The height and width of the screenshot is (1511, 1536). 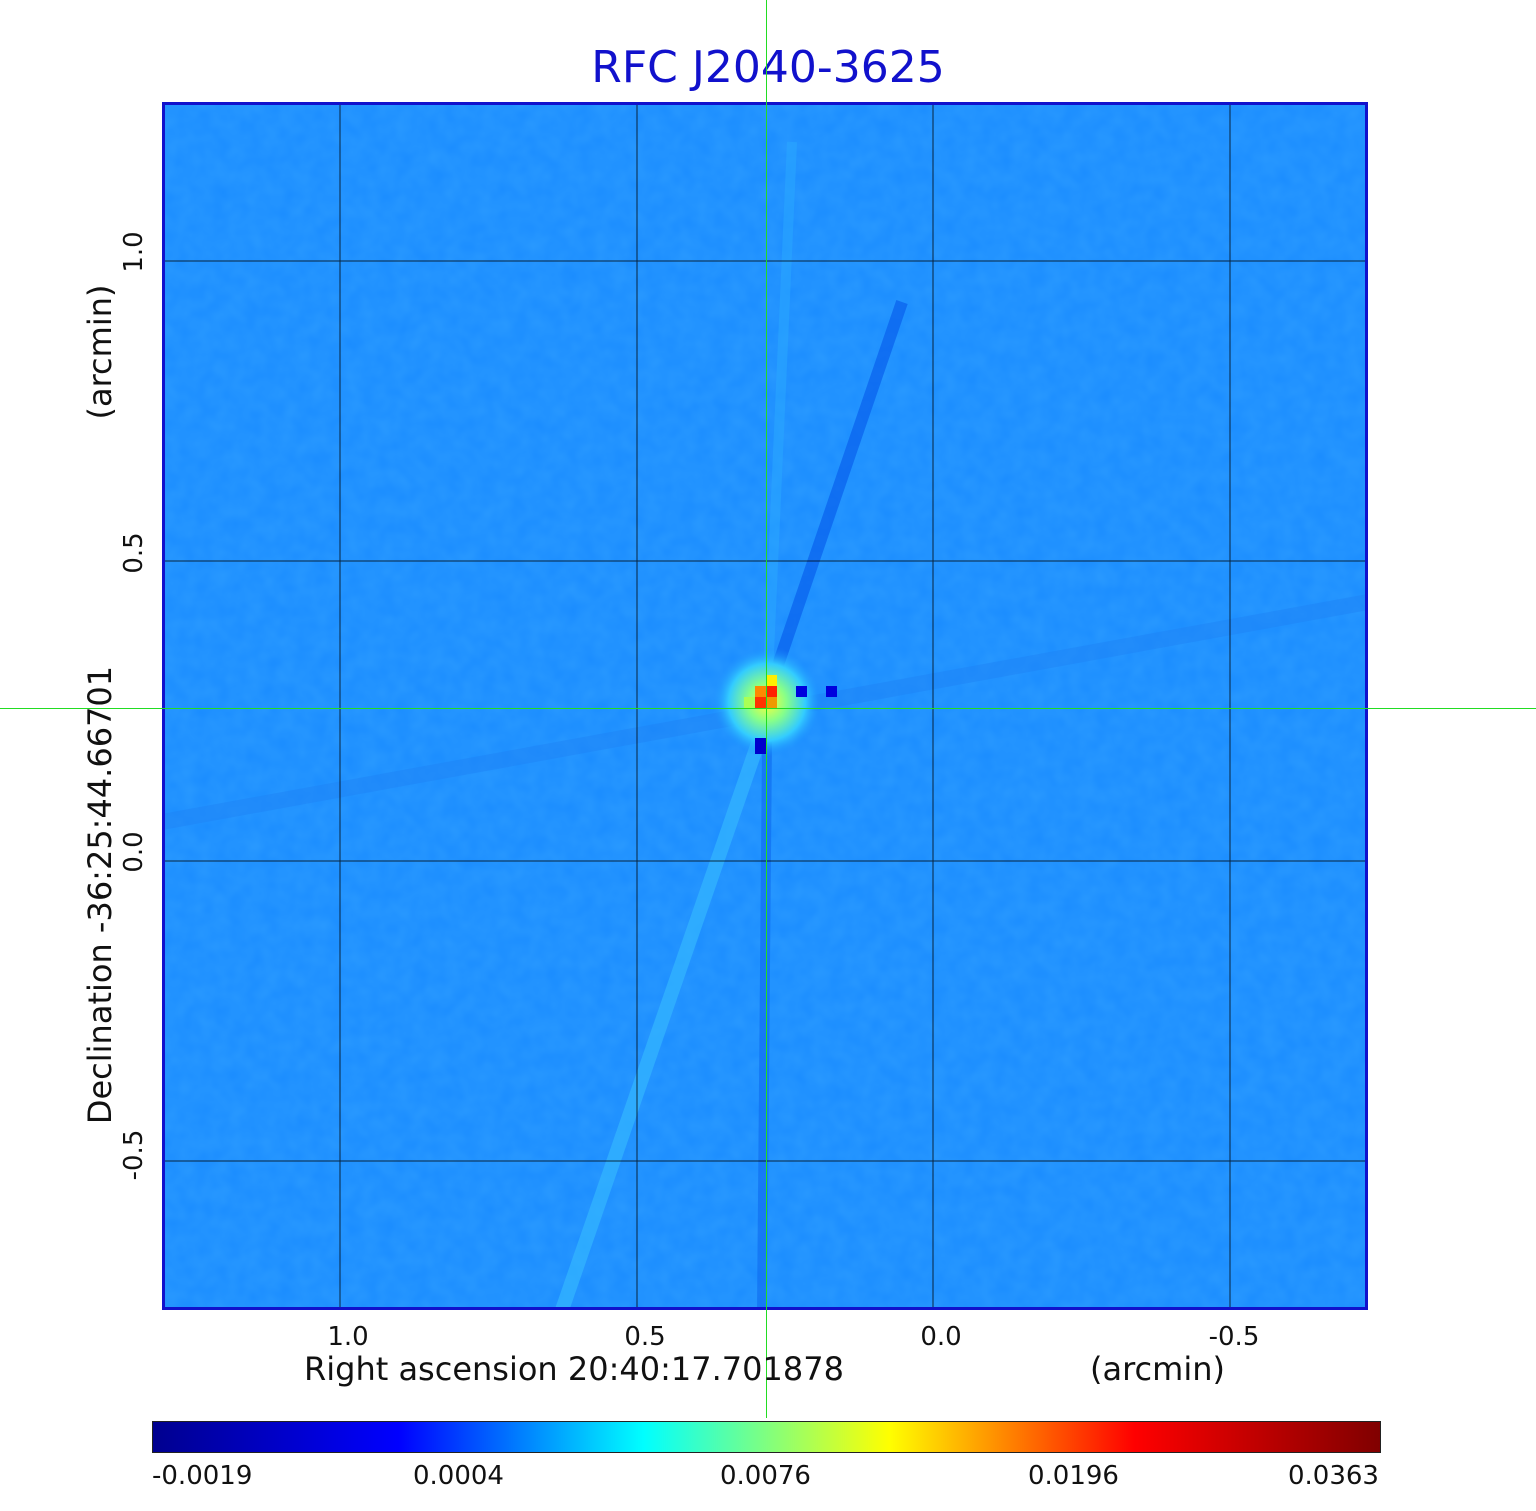 I want to click on x-tick-label: 0.5, so click(x=645, y=1337).